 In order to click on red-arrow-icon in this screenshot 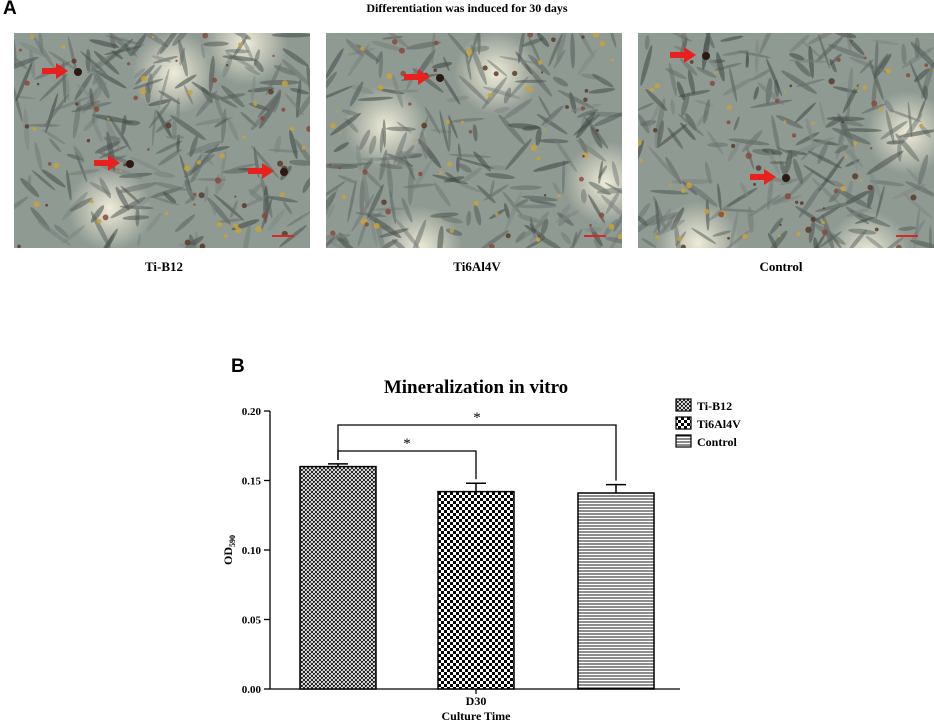, I will do `click(261, 171)`.